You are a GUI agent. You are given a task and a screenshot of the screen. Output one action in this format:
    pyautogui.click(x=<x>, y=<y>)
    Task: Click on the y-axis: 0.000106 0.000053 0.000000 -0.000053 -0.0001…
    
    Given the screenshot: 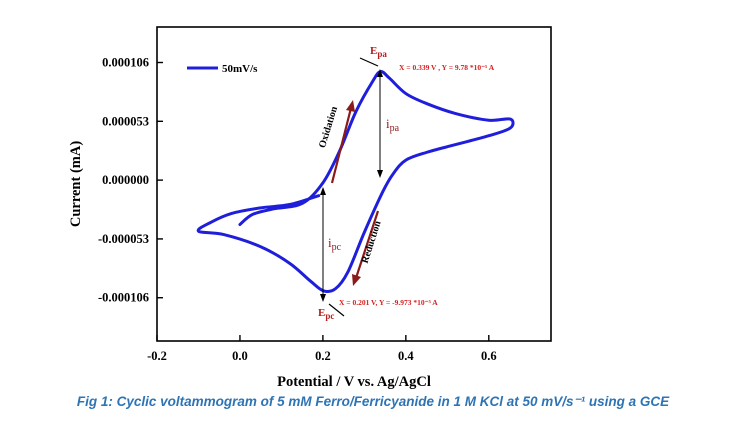 What is the action you would take?
    pyautogui.click(x=130, y=180)
    